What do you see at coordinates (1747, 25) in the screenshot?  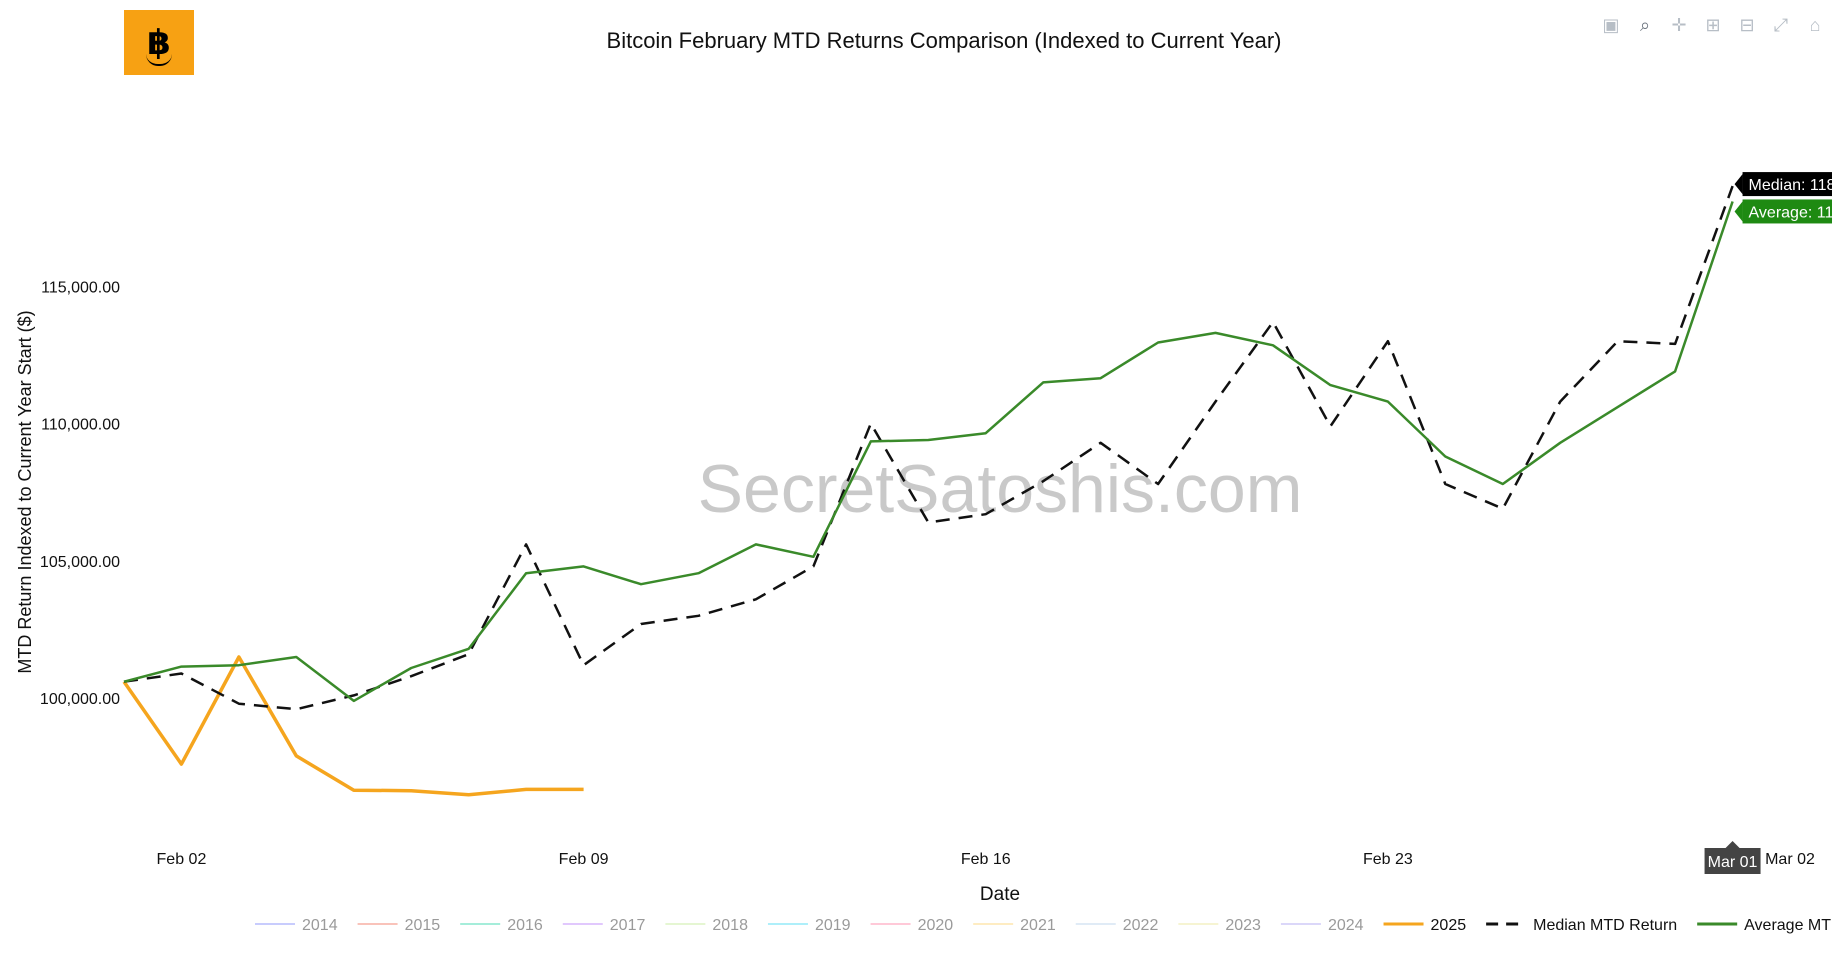 I see `zoom-out-icon: ⊟` at bounding box center [1747, 25].